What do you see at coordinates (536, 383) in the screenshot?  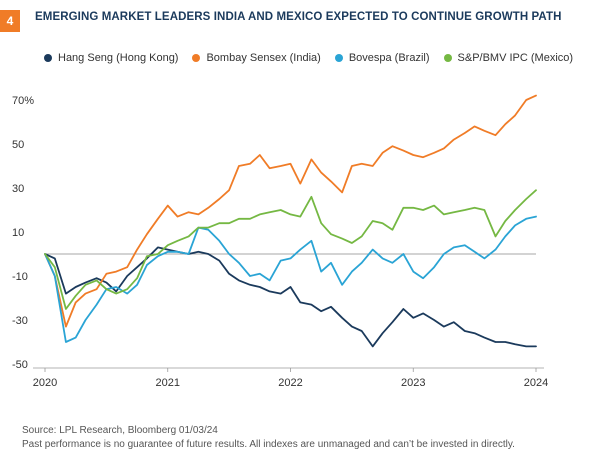 I see `x-tick-label-2024: 2024` at bounding box center [536, 383].